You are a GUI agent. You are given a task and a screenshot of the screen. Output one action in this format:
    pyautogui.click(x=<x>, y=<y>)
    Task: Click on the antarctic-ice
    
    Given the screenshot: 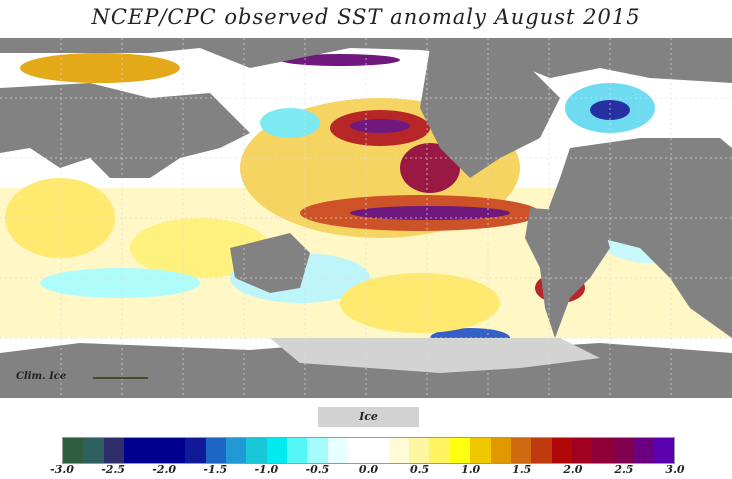 What is the action you would take?
    pyautogui.click(x=435, y=355)
    